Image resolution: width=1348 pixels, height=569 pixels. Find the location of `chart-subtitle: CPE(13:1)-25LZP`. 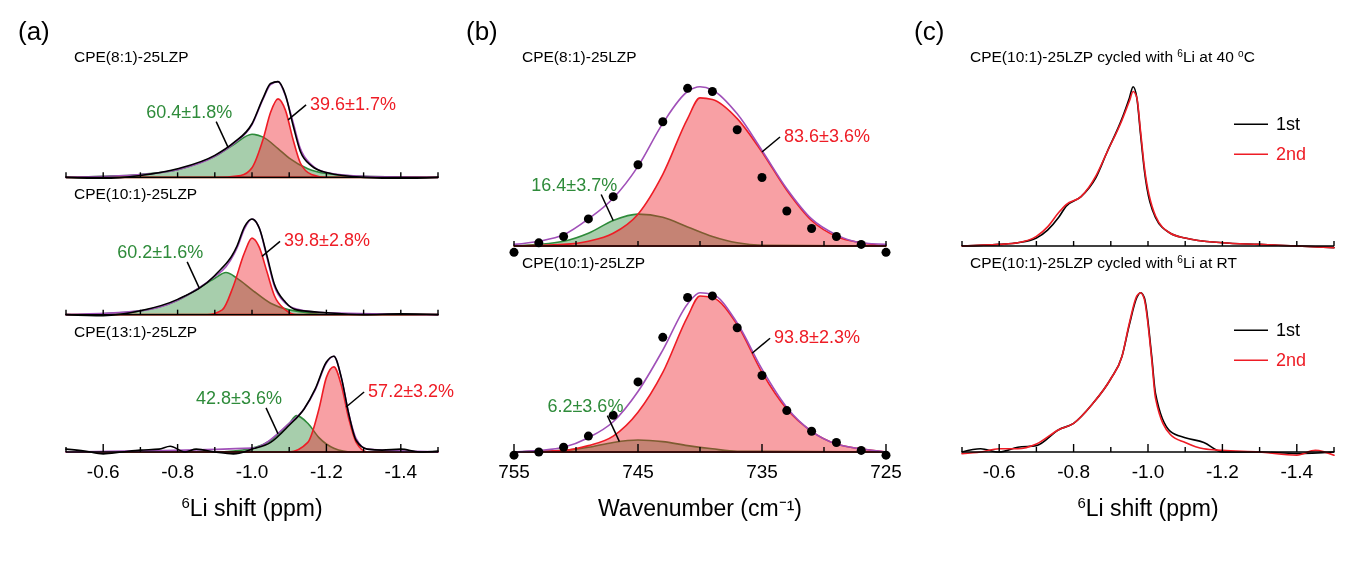

chart-subtitle: CPE(13:1)-25LZP is located at coordinates (136, 331).